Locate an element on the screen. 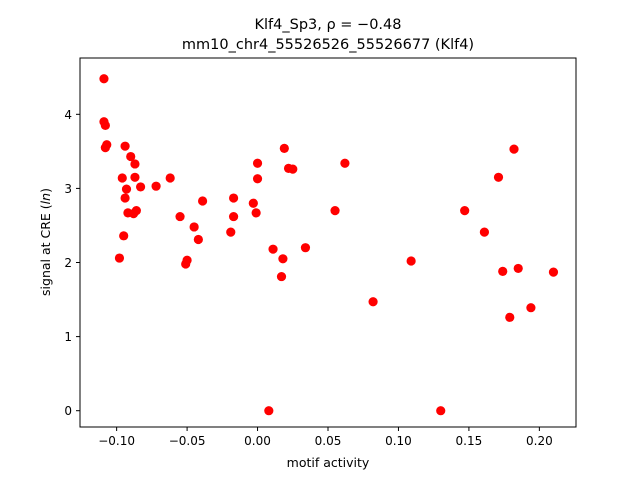 This screenshot has height=480, width=640. x-tick-label: 0.15 is located at coordinates (469, 441).